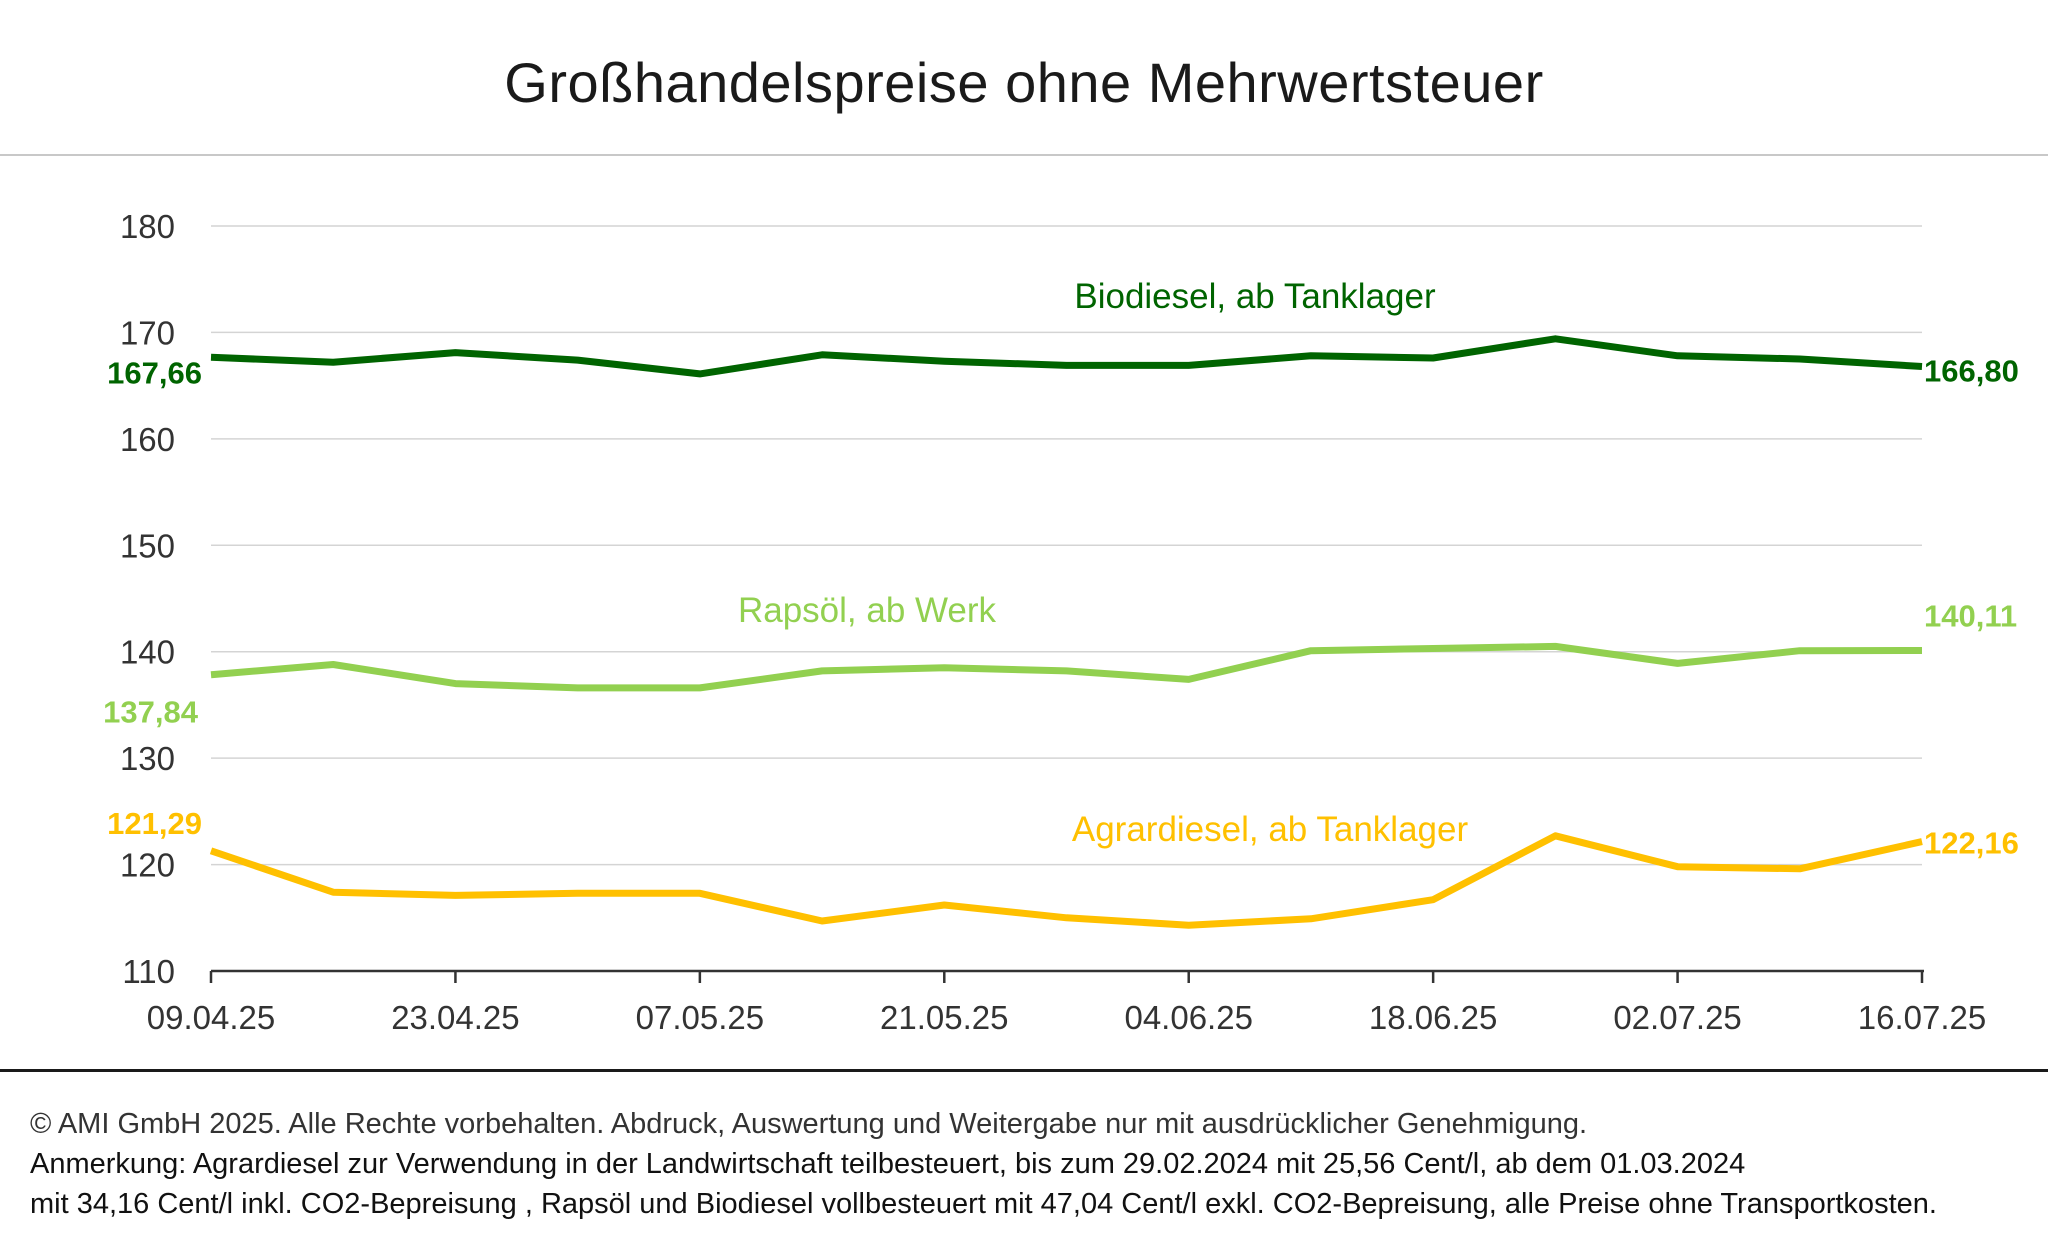 This screenshot has width=2048, height=1257. Describe the element at coordinates (1433, 1017) in the screenshot. I see `x-tick-label-18.06.25: 18.06.25` at that location.